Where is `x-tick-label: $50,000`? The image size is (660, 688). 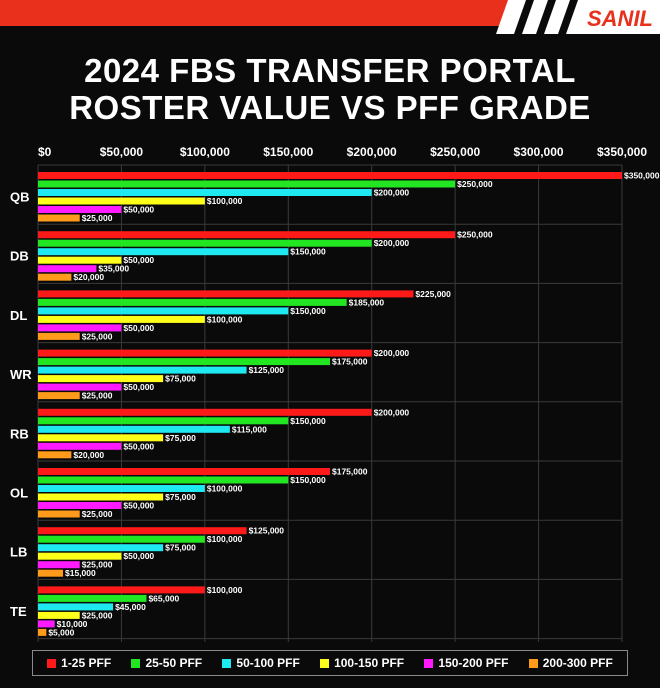 x-tick-label: $50,000 is located at coordinates (122, 152).